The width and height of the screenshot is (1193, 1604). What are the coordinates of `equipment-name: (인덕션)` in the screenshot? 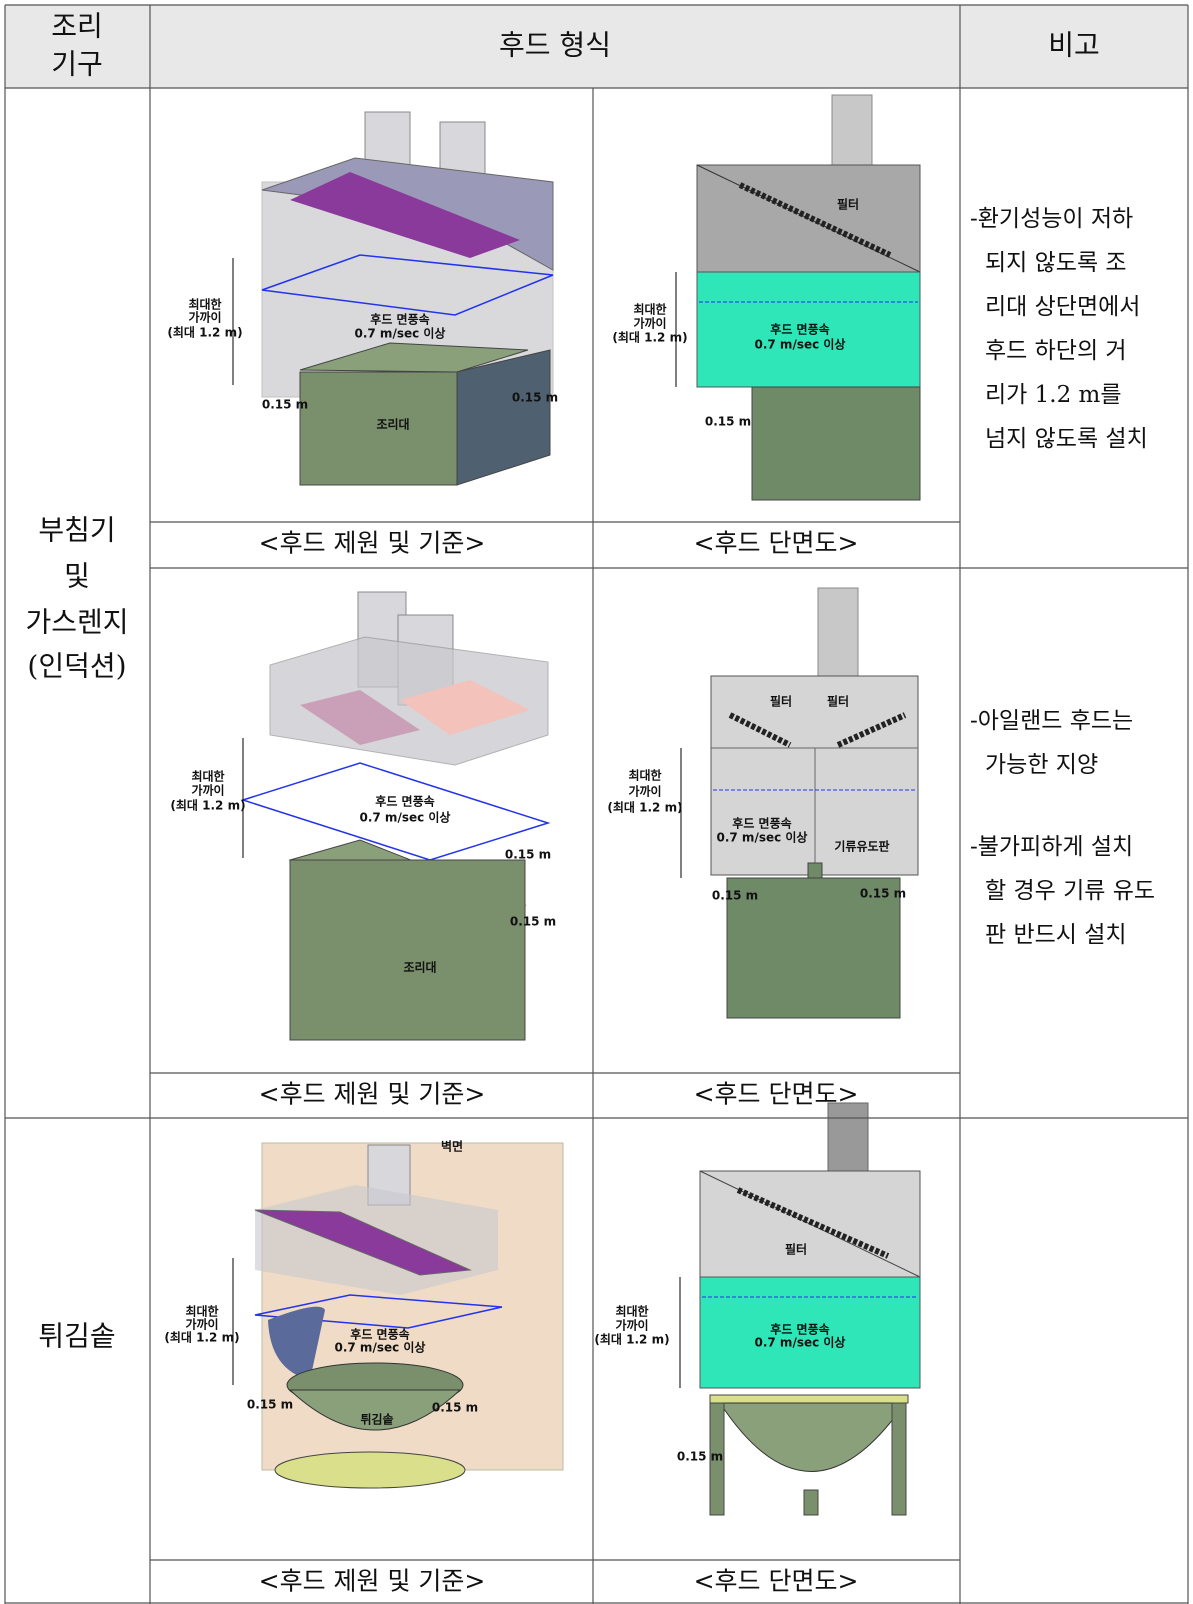 It's located at (76, 666).